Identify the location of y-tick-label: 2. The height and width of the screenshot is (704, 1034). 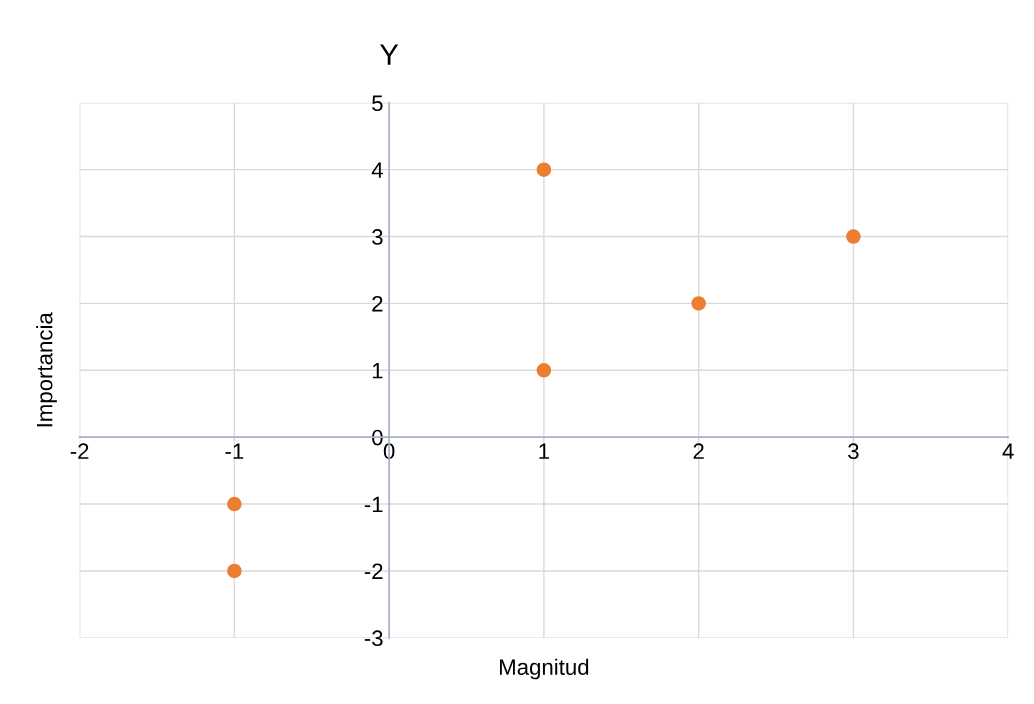
(377, 303).